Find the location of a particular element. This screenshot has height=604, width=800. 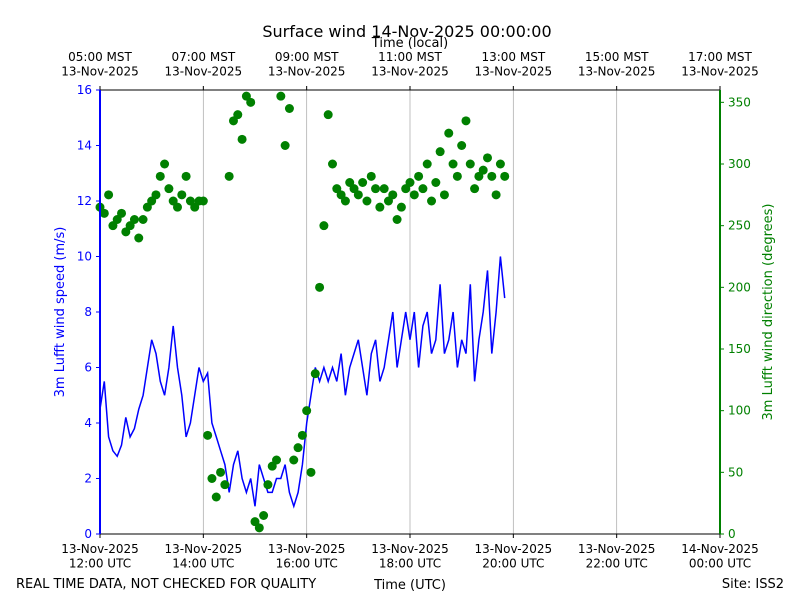

y-axis-label: 3m Lufft wind speed (m/s) is located at coordinates (60, 312).